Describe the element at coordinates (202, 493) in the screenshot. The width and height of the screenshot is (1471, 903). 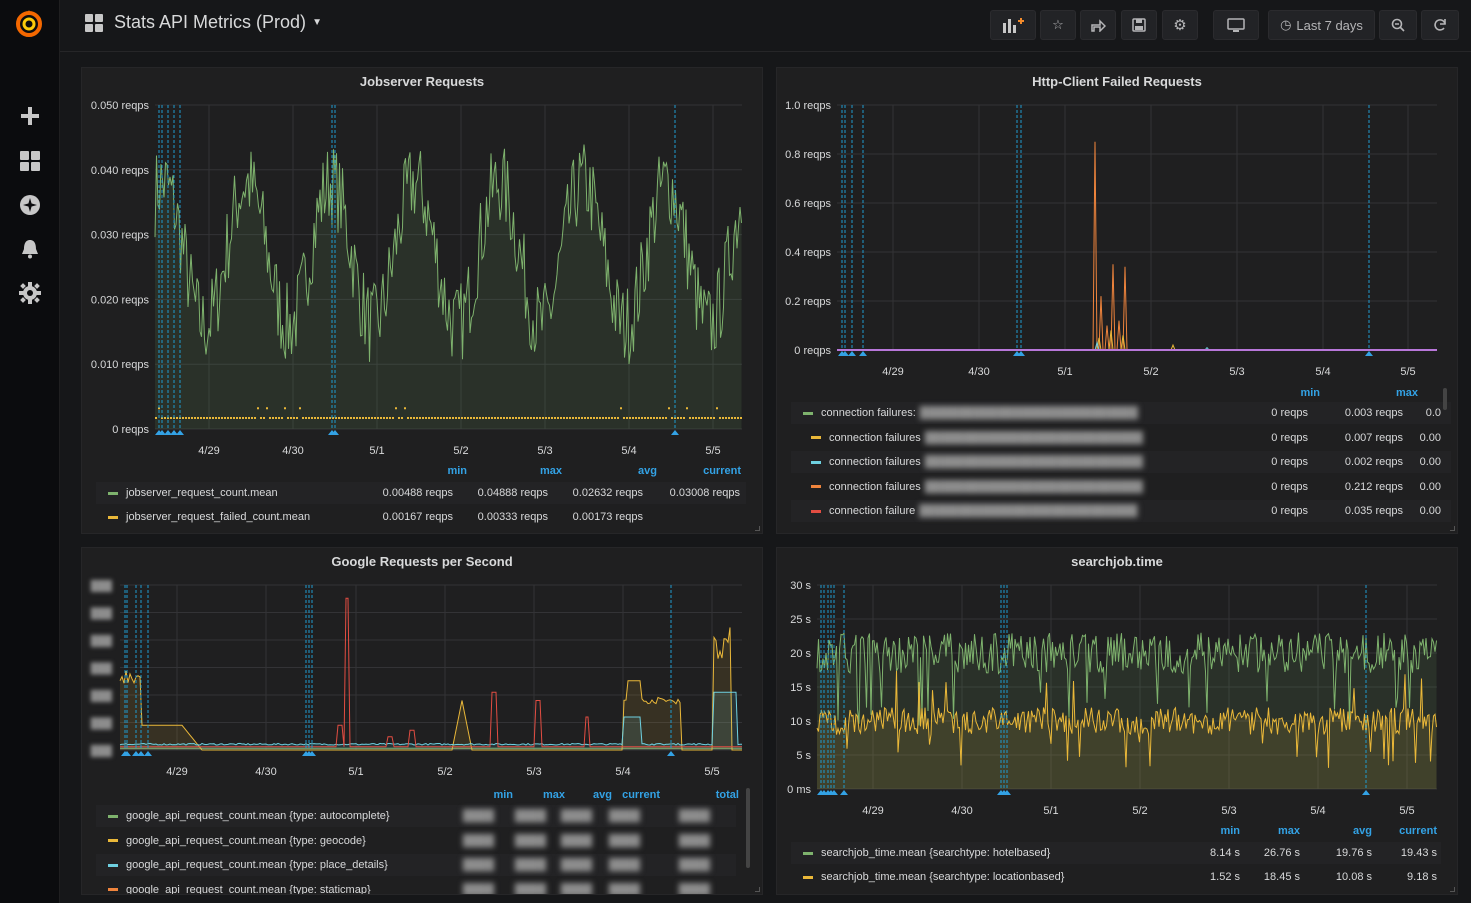
I see `series-name: jobserver_request_count.mean` at that location.